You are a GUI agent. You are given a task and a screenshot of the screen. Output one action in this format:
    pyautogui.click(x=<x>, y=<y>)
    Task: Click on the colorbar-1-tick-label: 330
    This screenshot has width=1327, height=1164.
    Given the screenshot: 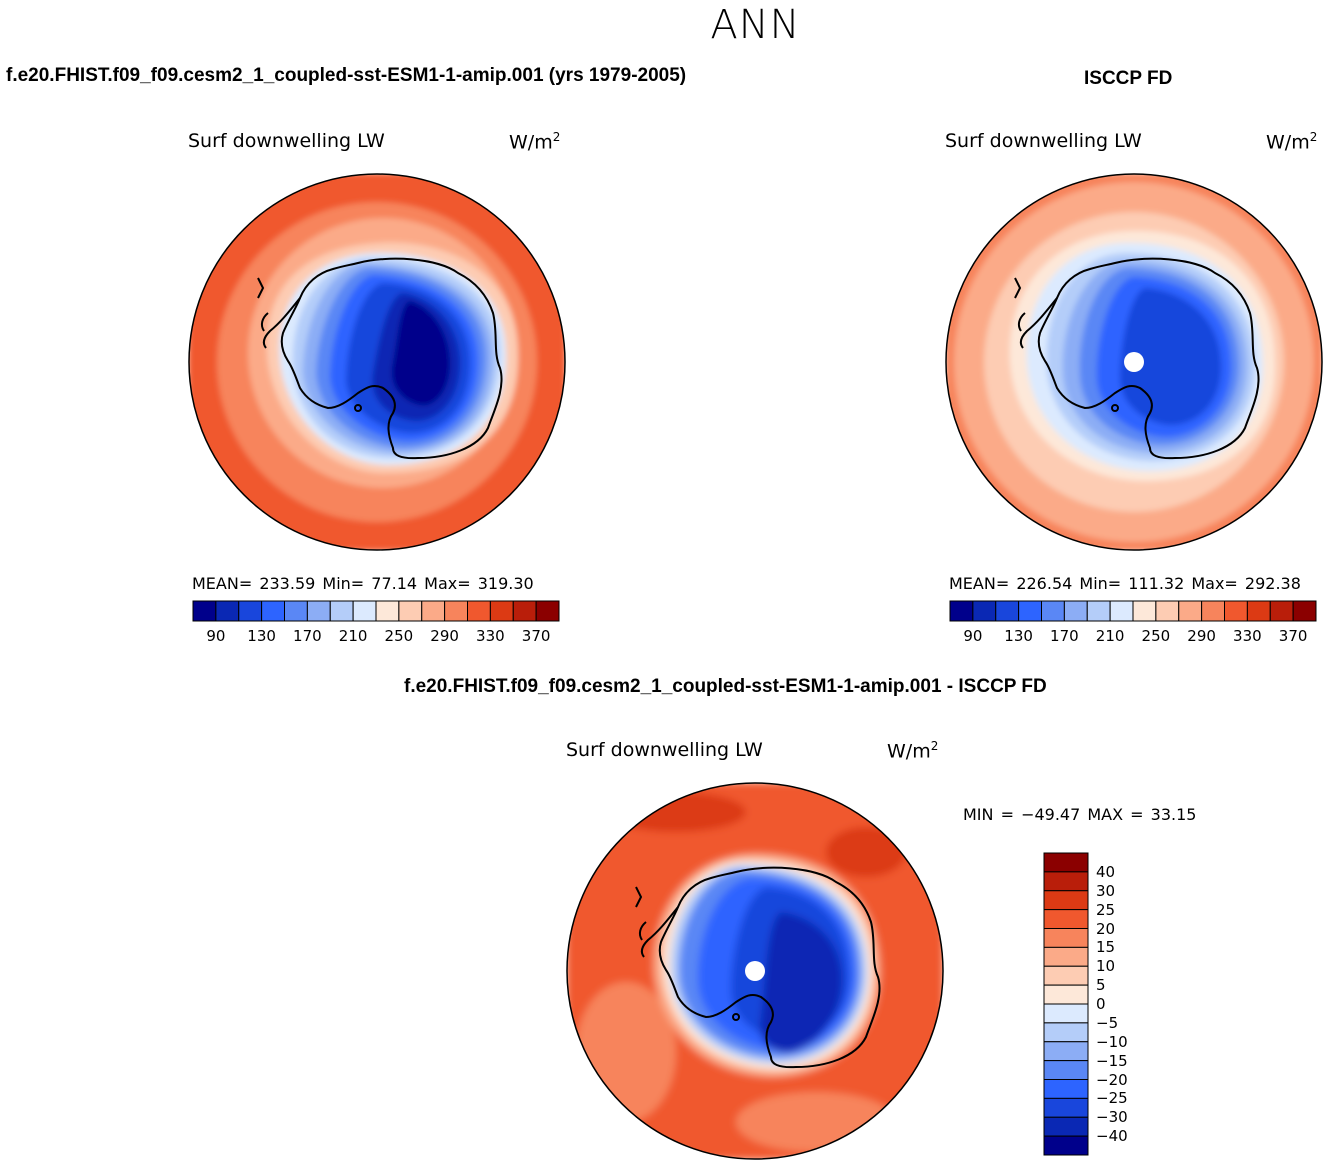 What is the action you would take?
    pyautogui.click(x=490, y=636)
    